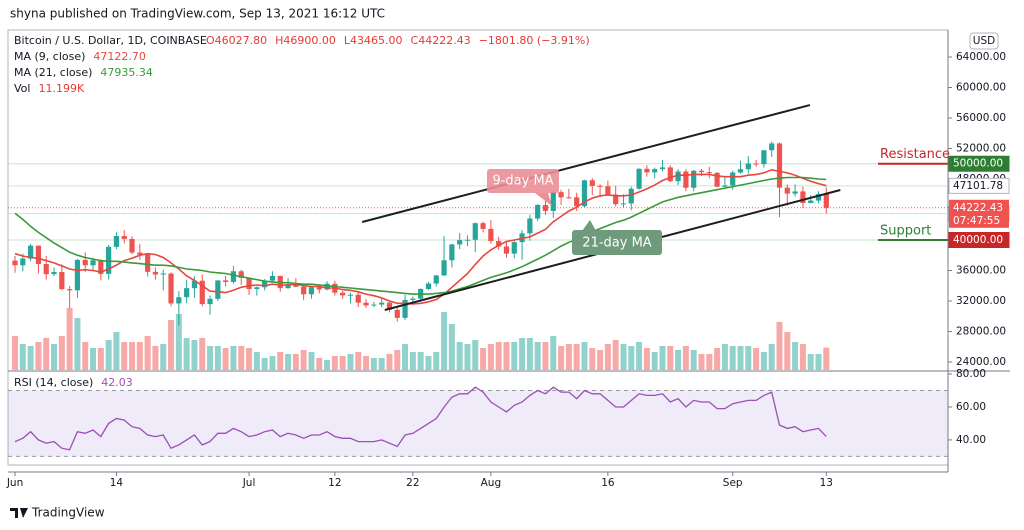  What do you see at coordinates (978, 208) in the screenshot?
I see `last-price-label: 44222.43` at bounding box center [978, 208].